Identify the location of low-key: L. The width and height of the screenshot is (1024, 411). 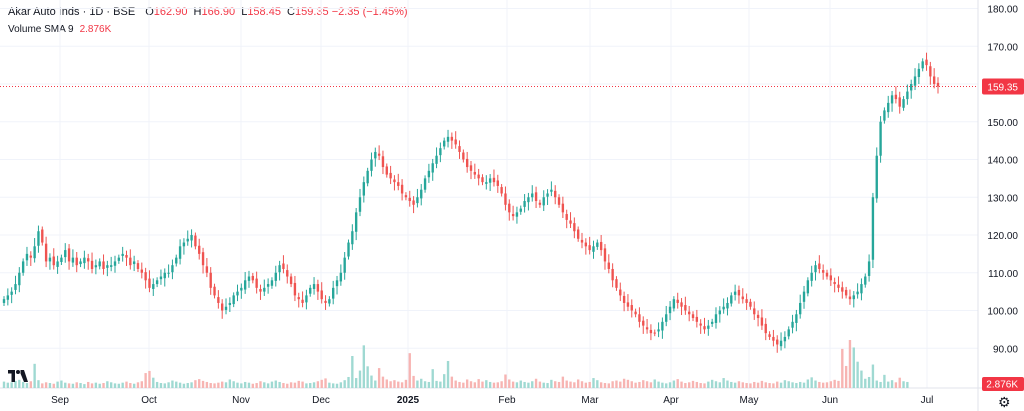
(244, 12).